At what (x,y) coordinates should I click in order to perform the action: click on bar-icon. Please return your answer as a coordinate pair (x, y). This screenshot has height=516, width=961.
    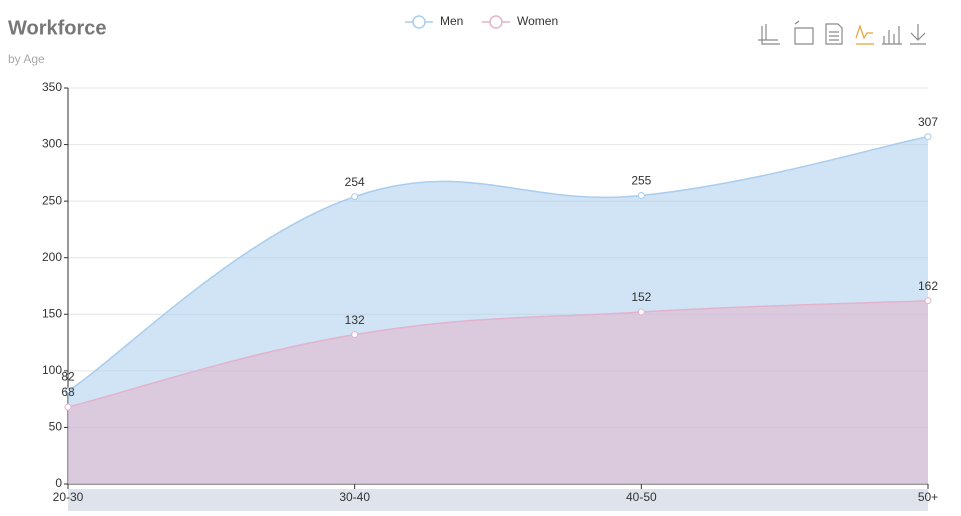
    Looking at the image, I should click on (892, 35).